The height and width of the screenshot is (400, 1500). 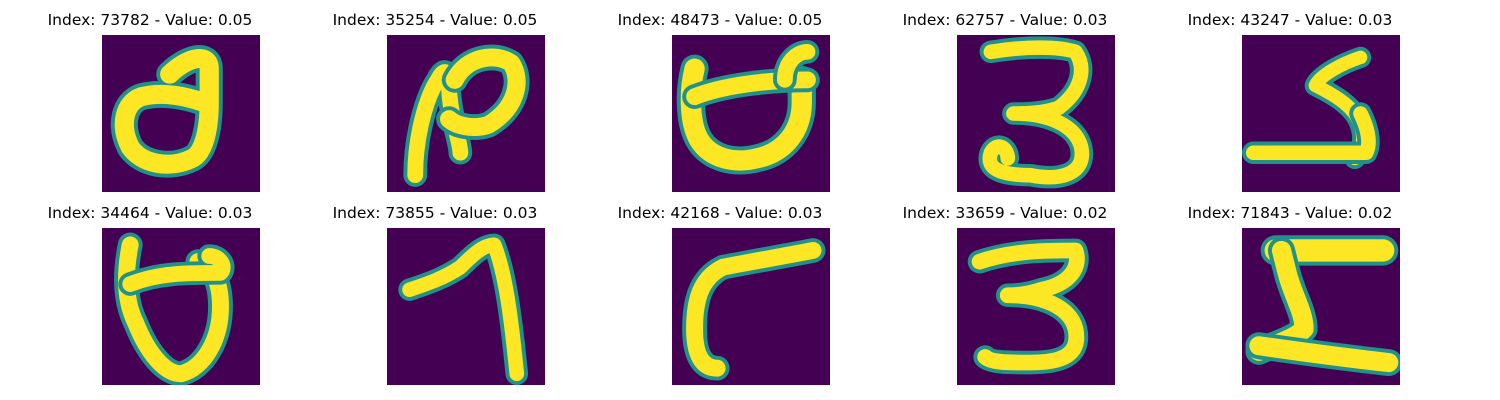 What do you see at coordinates (1005, 213) in the screenshot?
I see `panel-title: Index: 33659 - Value: 0.02` at bounding box center [1005, 213].